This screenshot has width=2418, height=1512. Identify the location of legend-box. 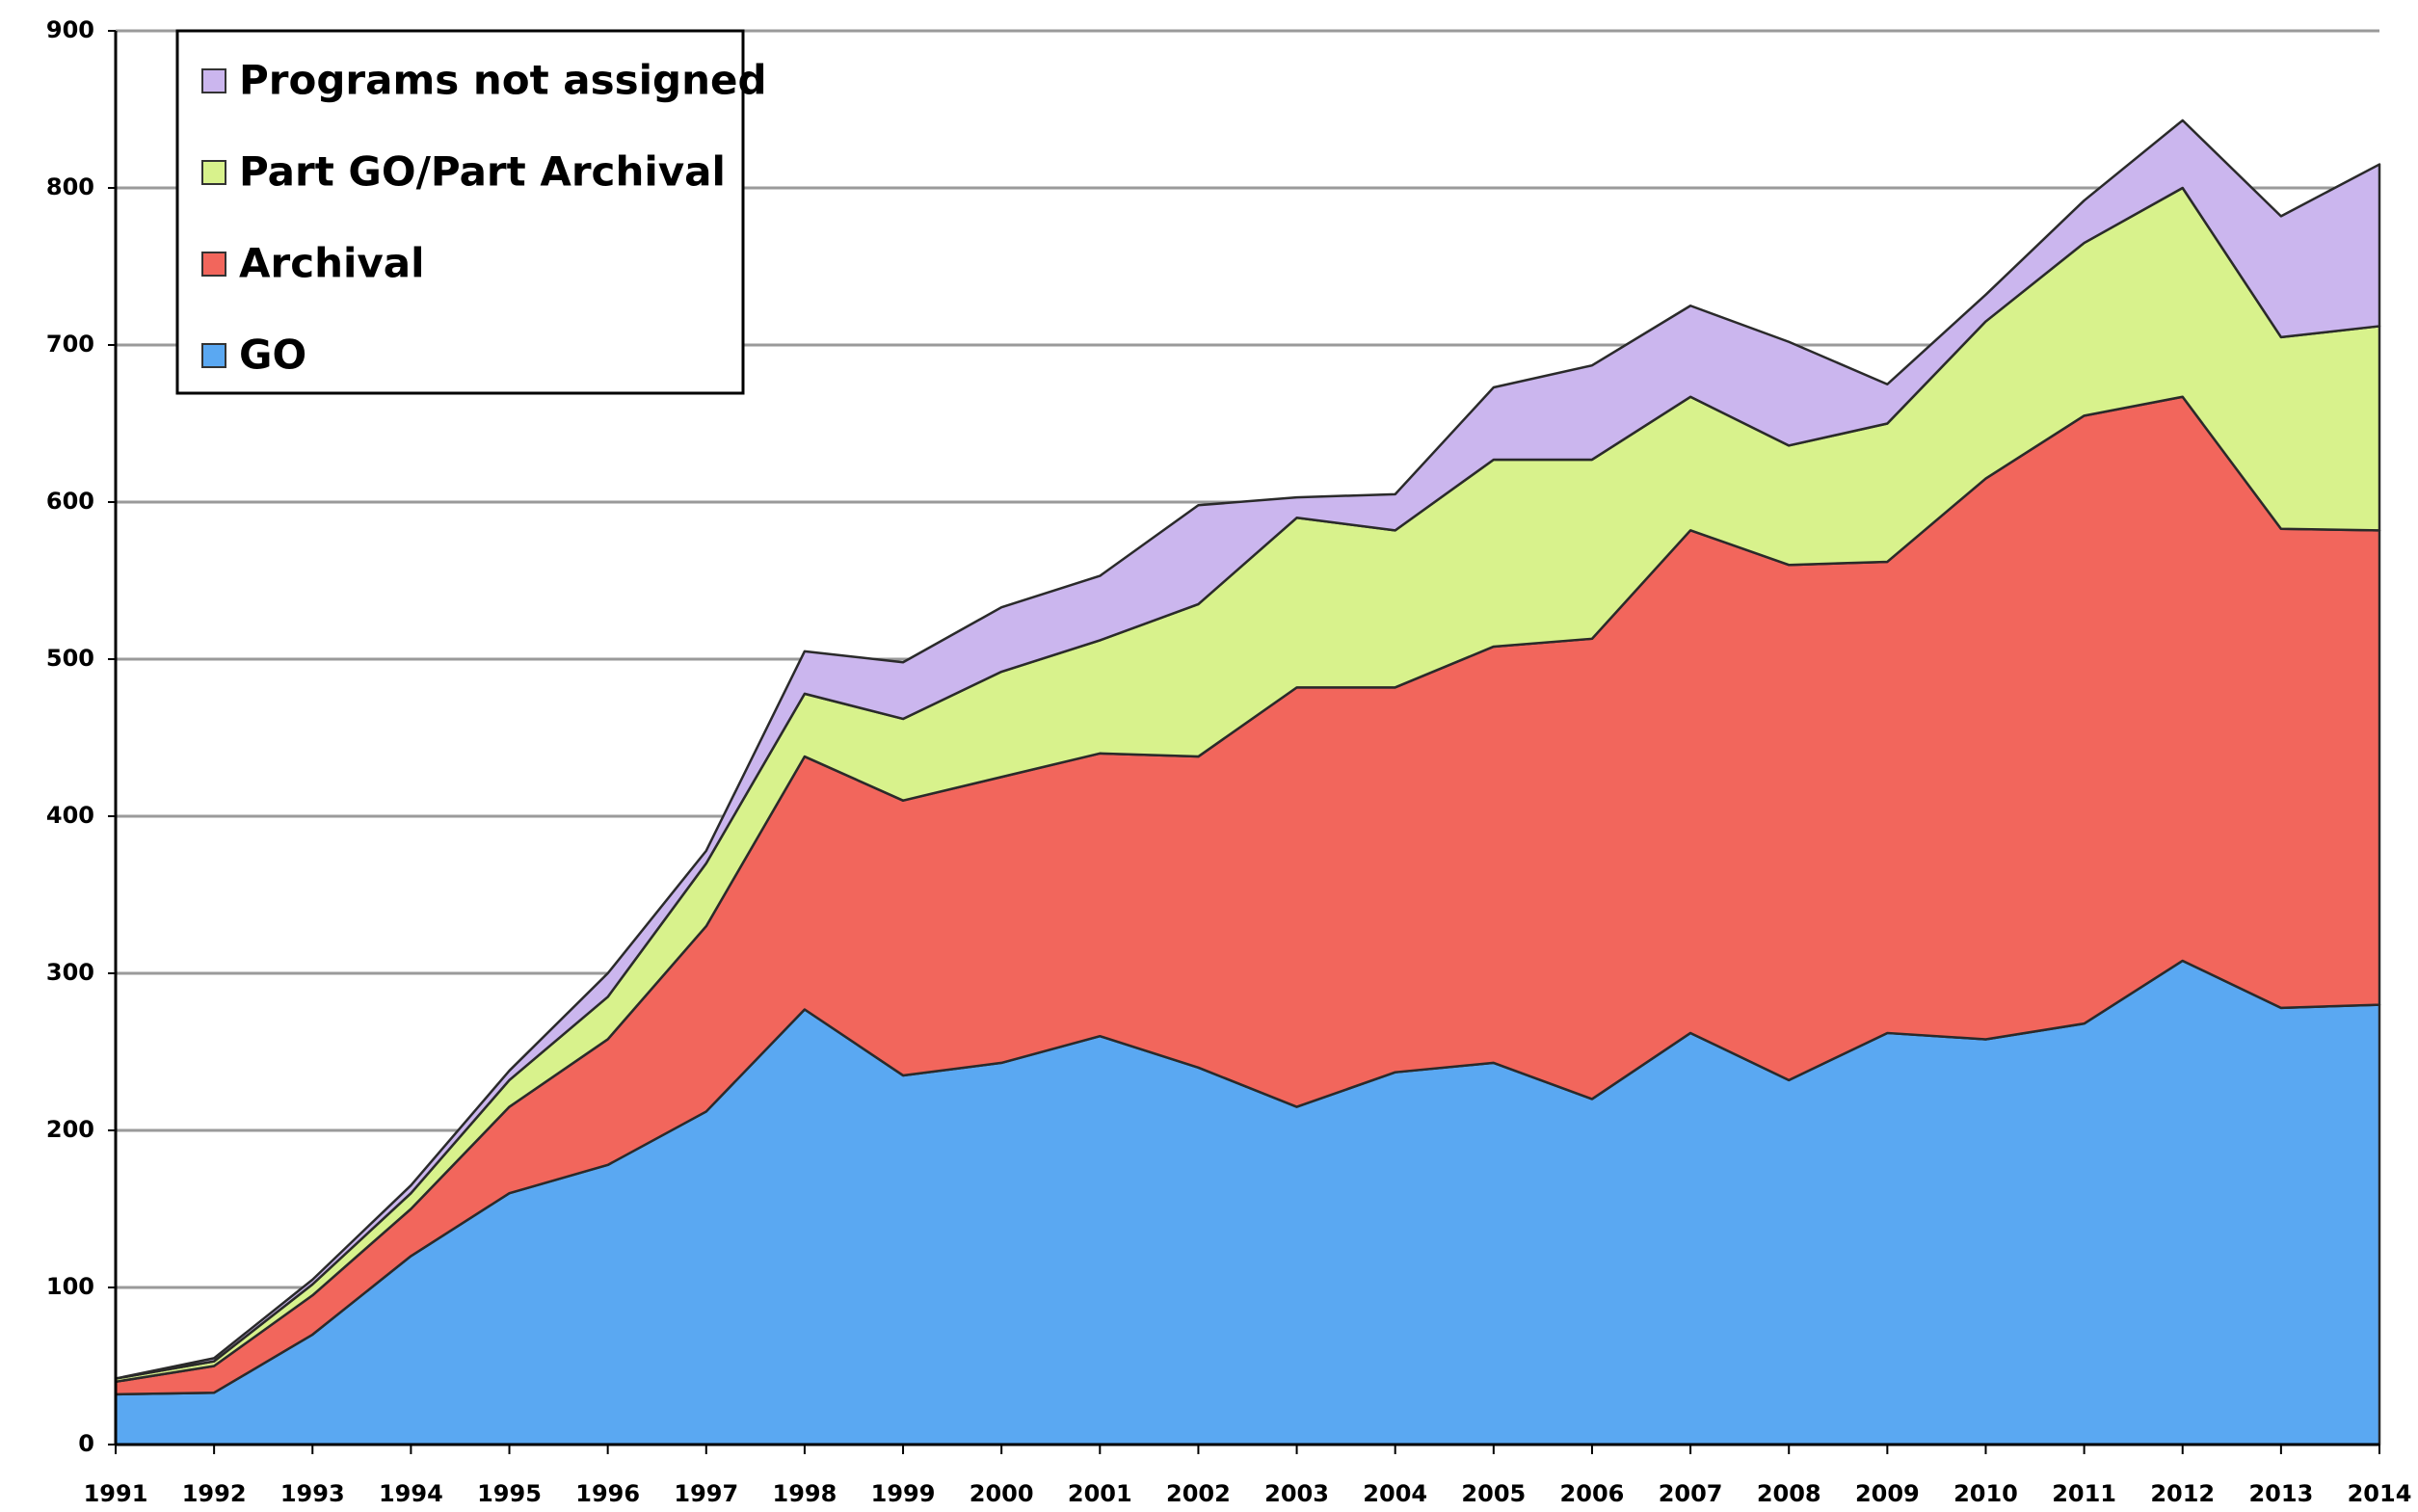
(460, 212).